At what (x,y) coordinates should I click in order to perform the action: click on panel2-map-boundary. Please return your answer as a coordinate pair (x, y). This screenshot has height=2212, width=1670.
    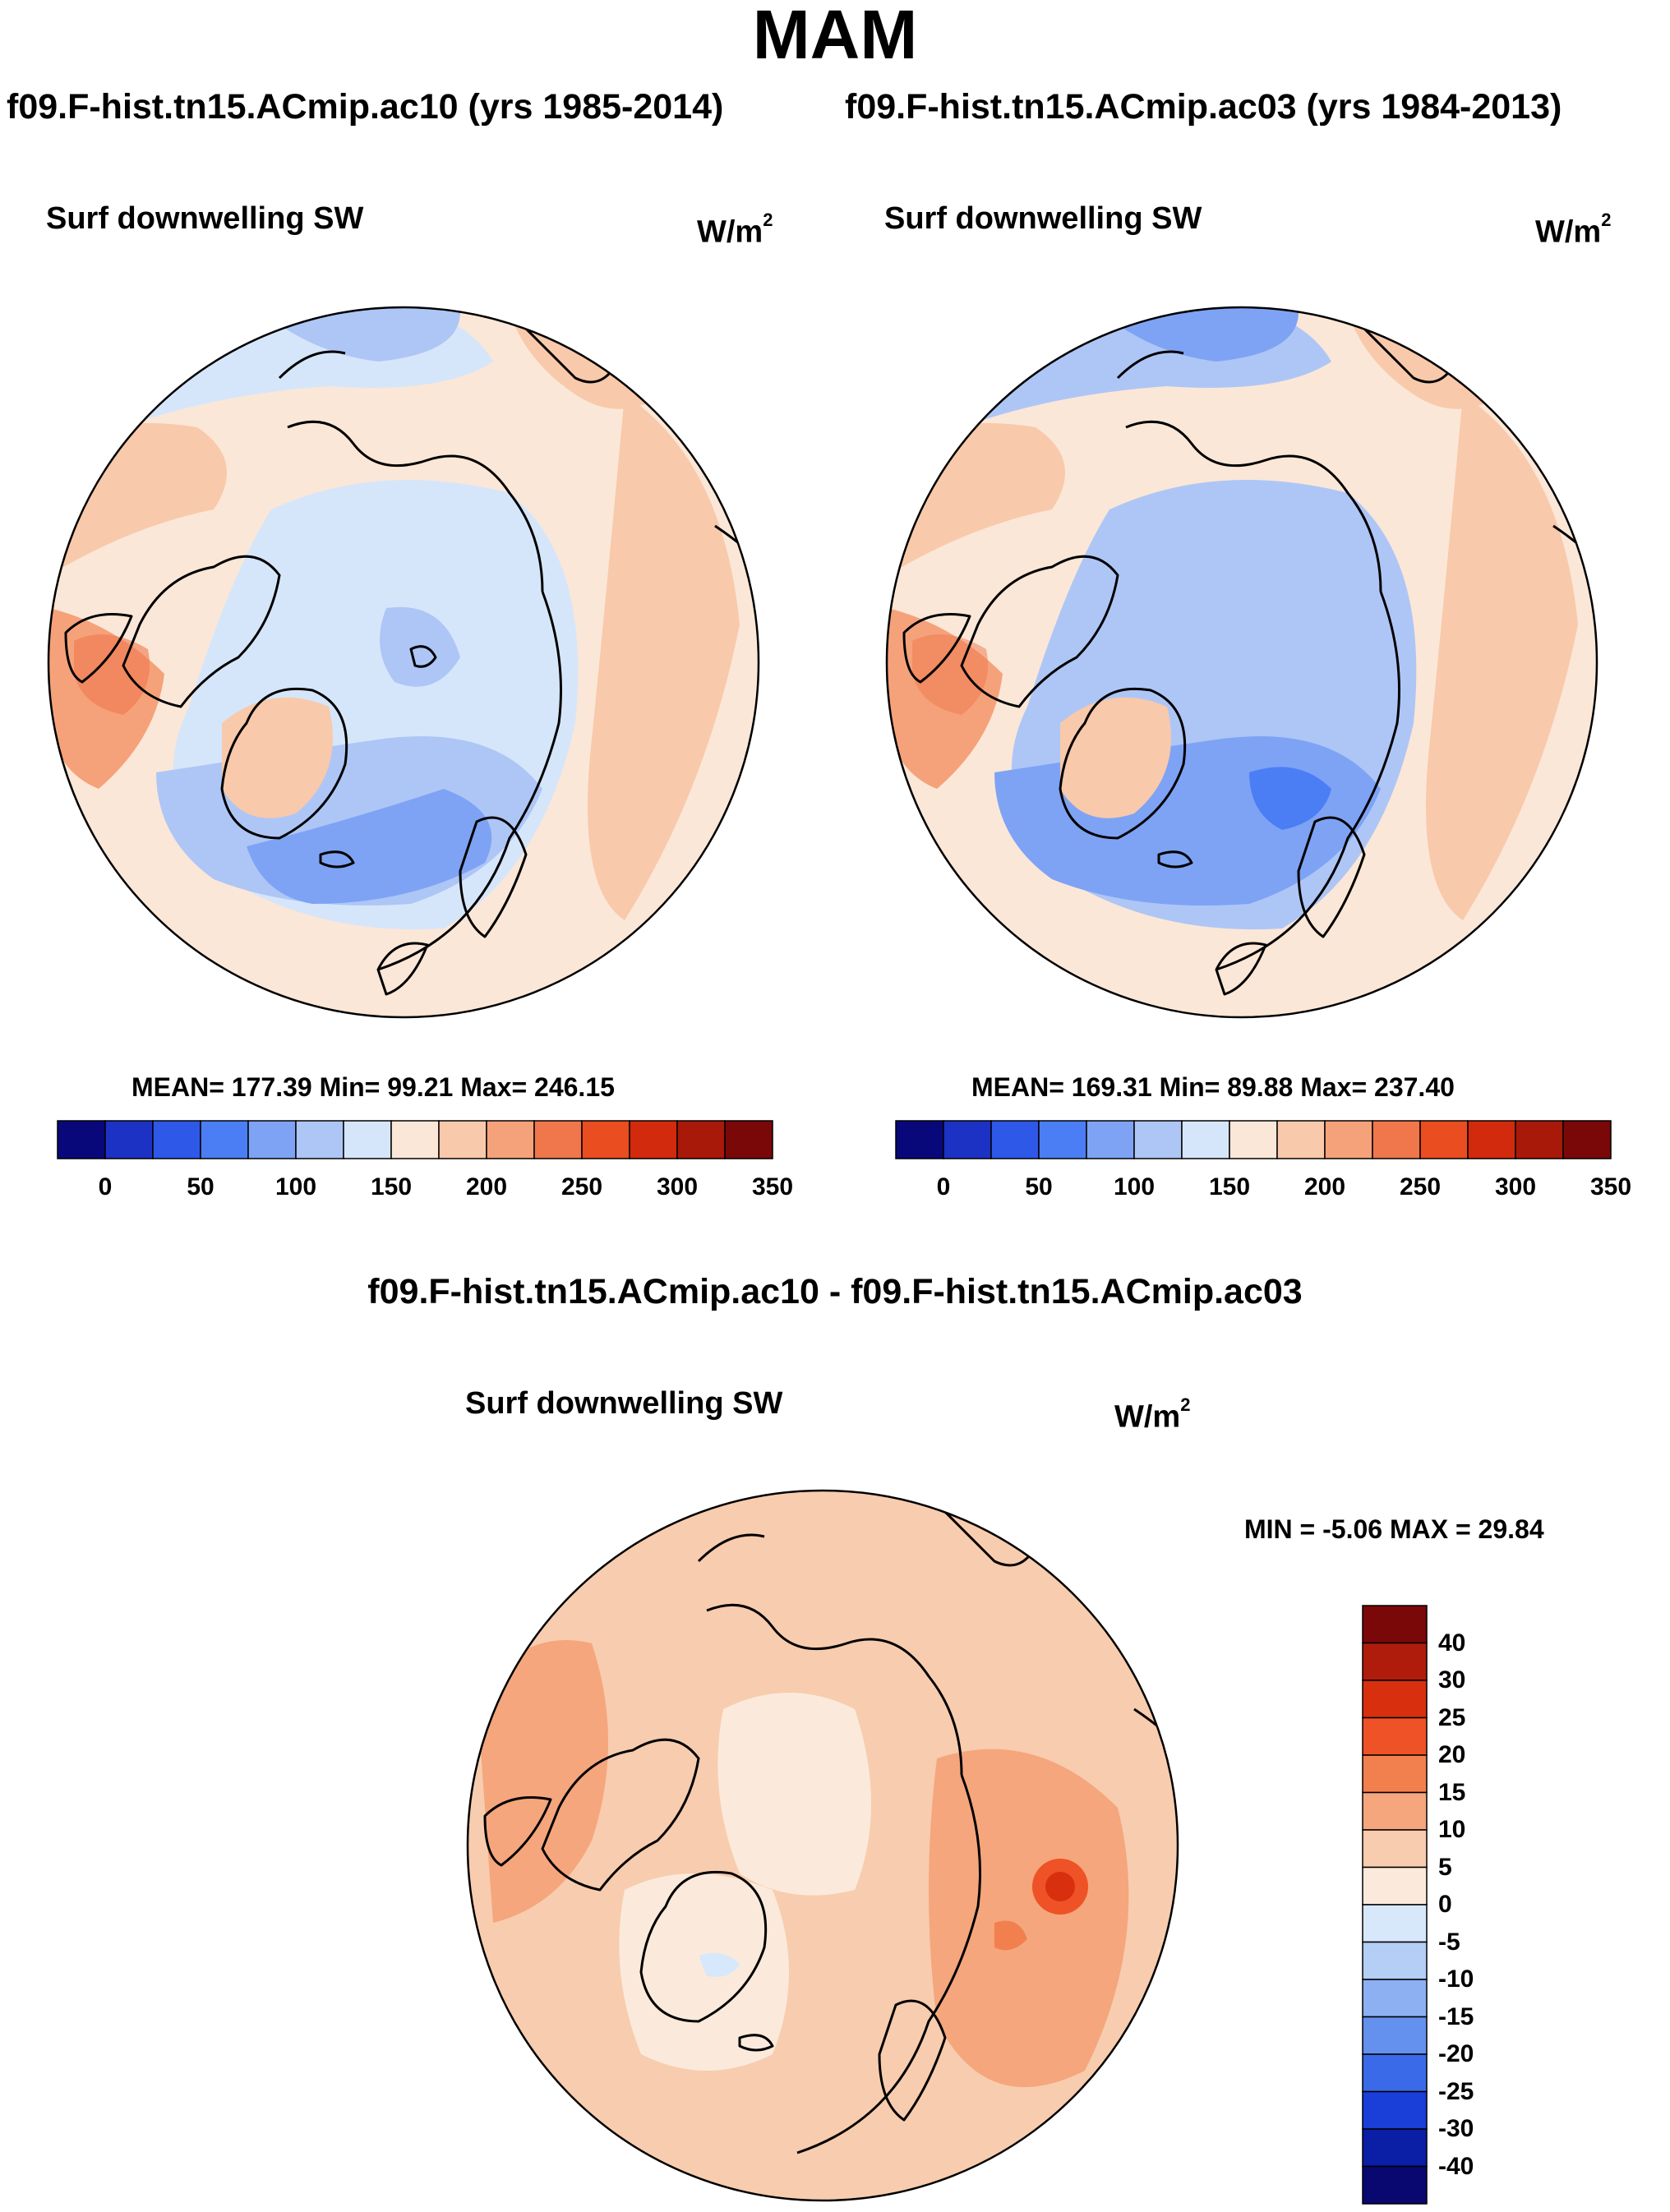
    Looking at the image, I should click on (1241, 662).